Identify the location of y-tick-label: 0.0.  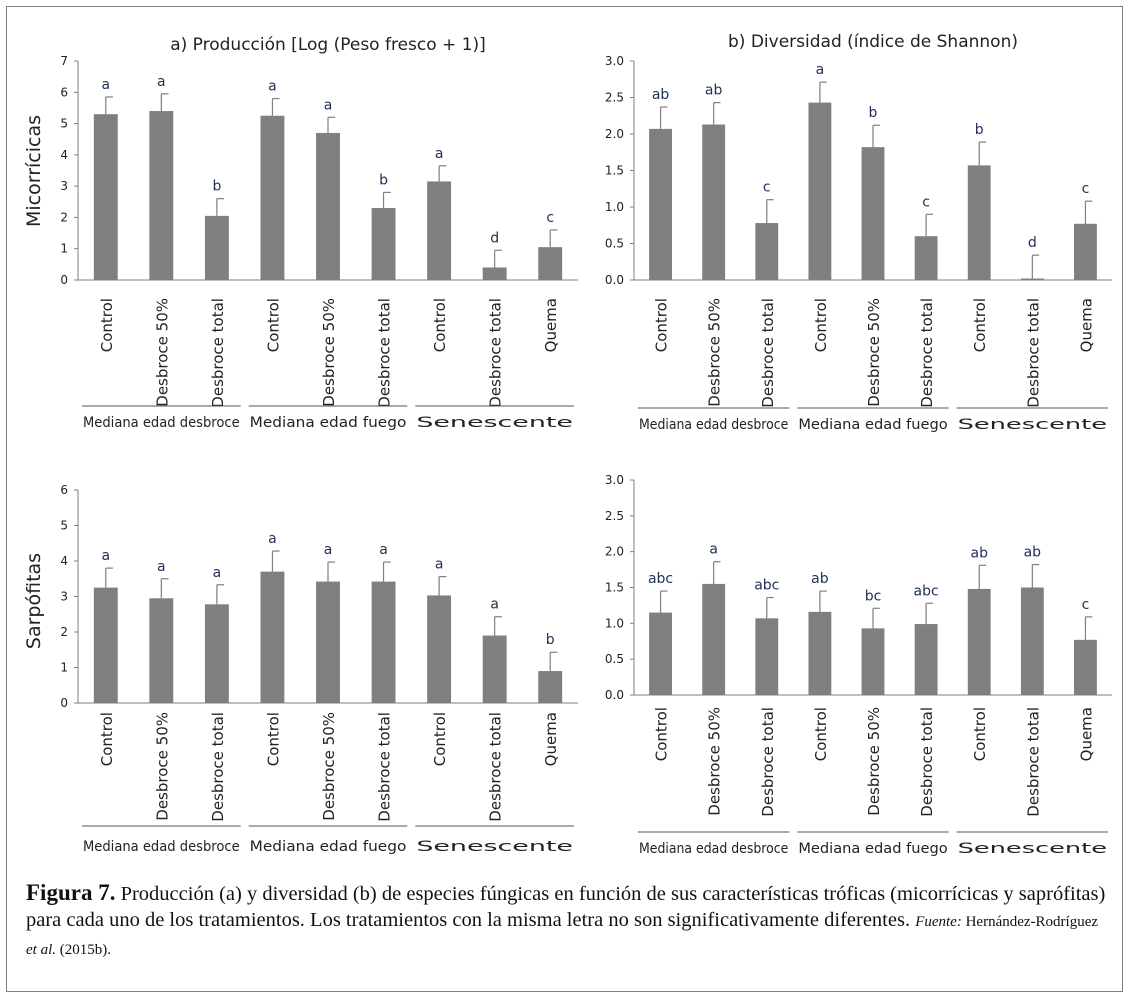
(614, 695).